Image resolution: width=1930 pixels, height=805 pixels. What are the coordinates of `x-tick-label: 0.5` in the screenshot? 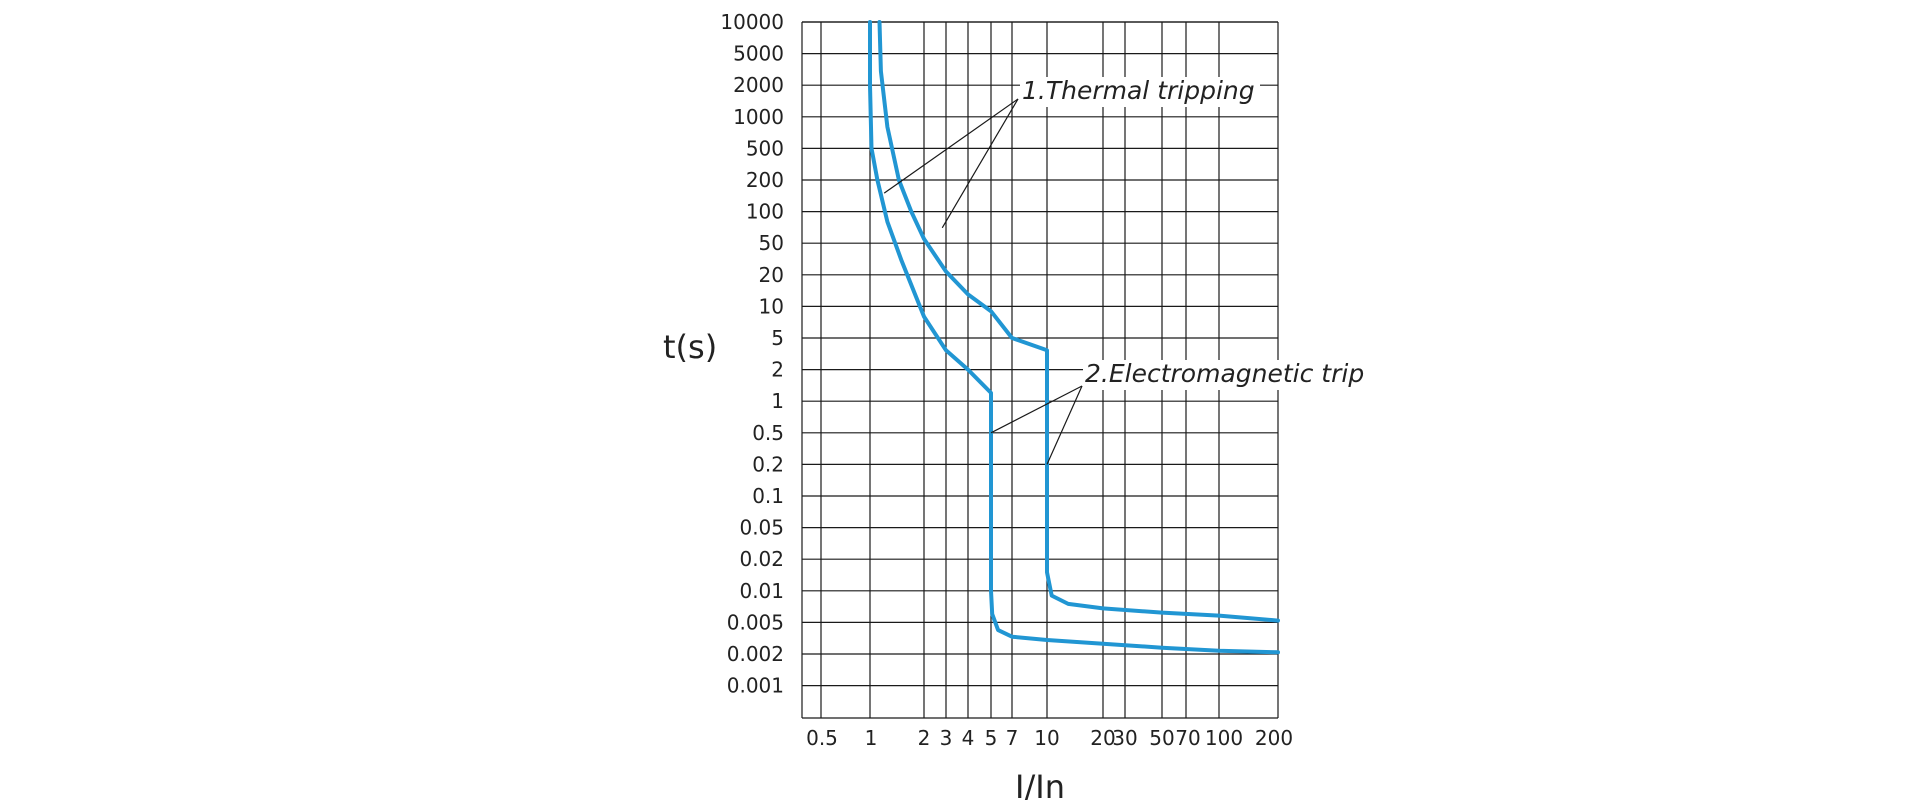 It's located at (822, 738).